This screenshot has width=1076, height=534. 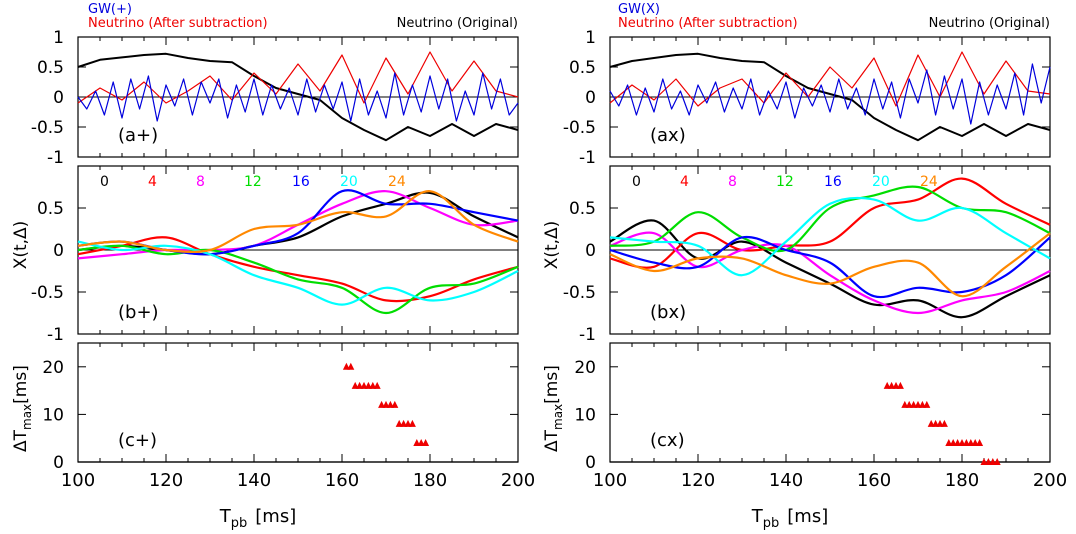 I want to click on x-tick-label: 100, so click(x=78, y=480).